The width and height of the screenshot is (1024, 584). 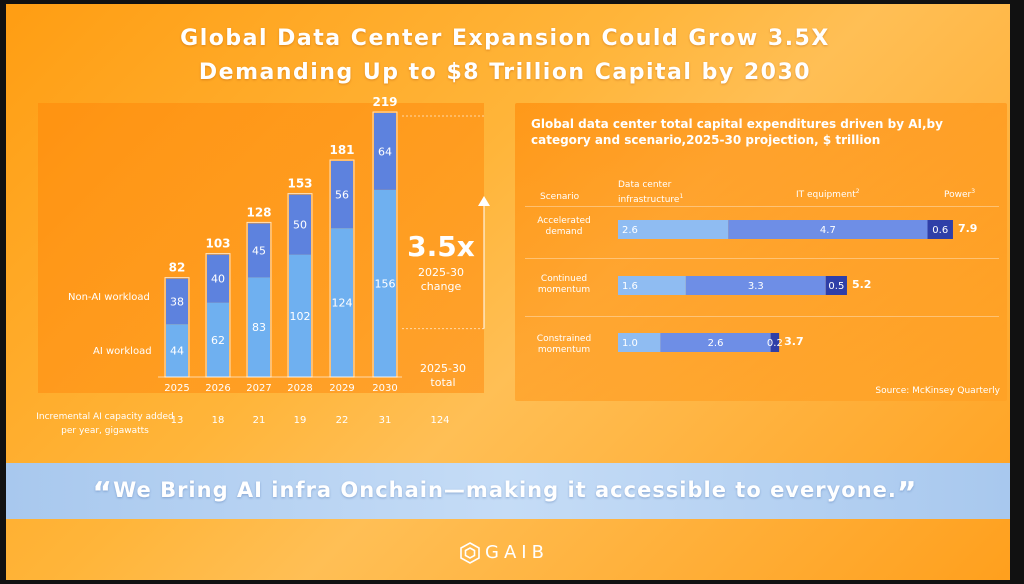 I want to click on header-scenario: Scenario, so click(x=560, y=197).